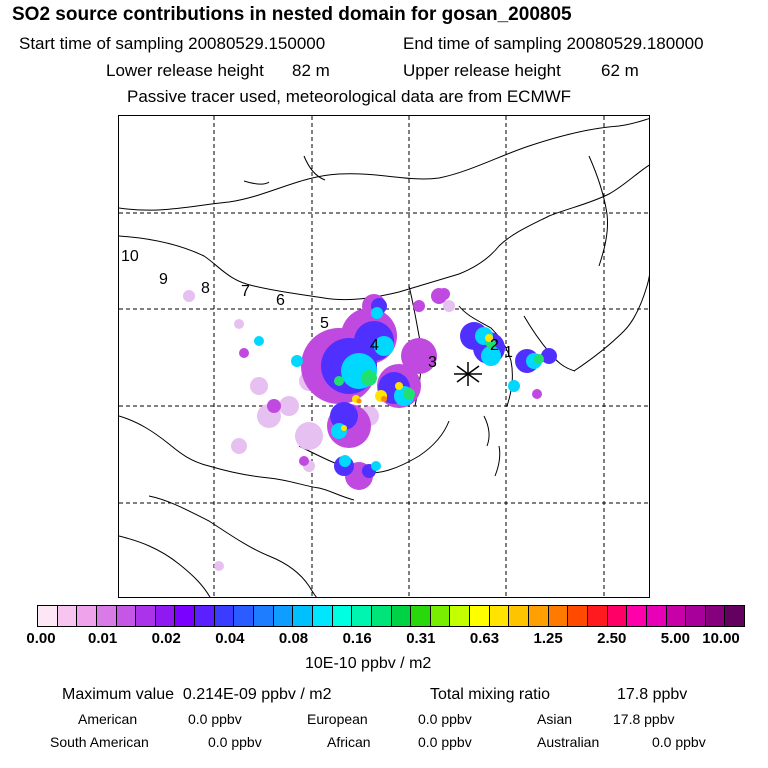 Image resolution: width=768 pixels, height=768 pixels. I want to click on traj-label-10: 10, so click(130, 256).